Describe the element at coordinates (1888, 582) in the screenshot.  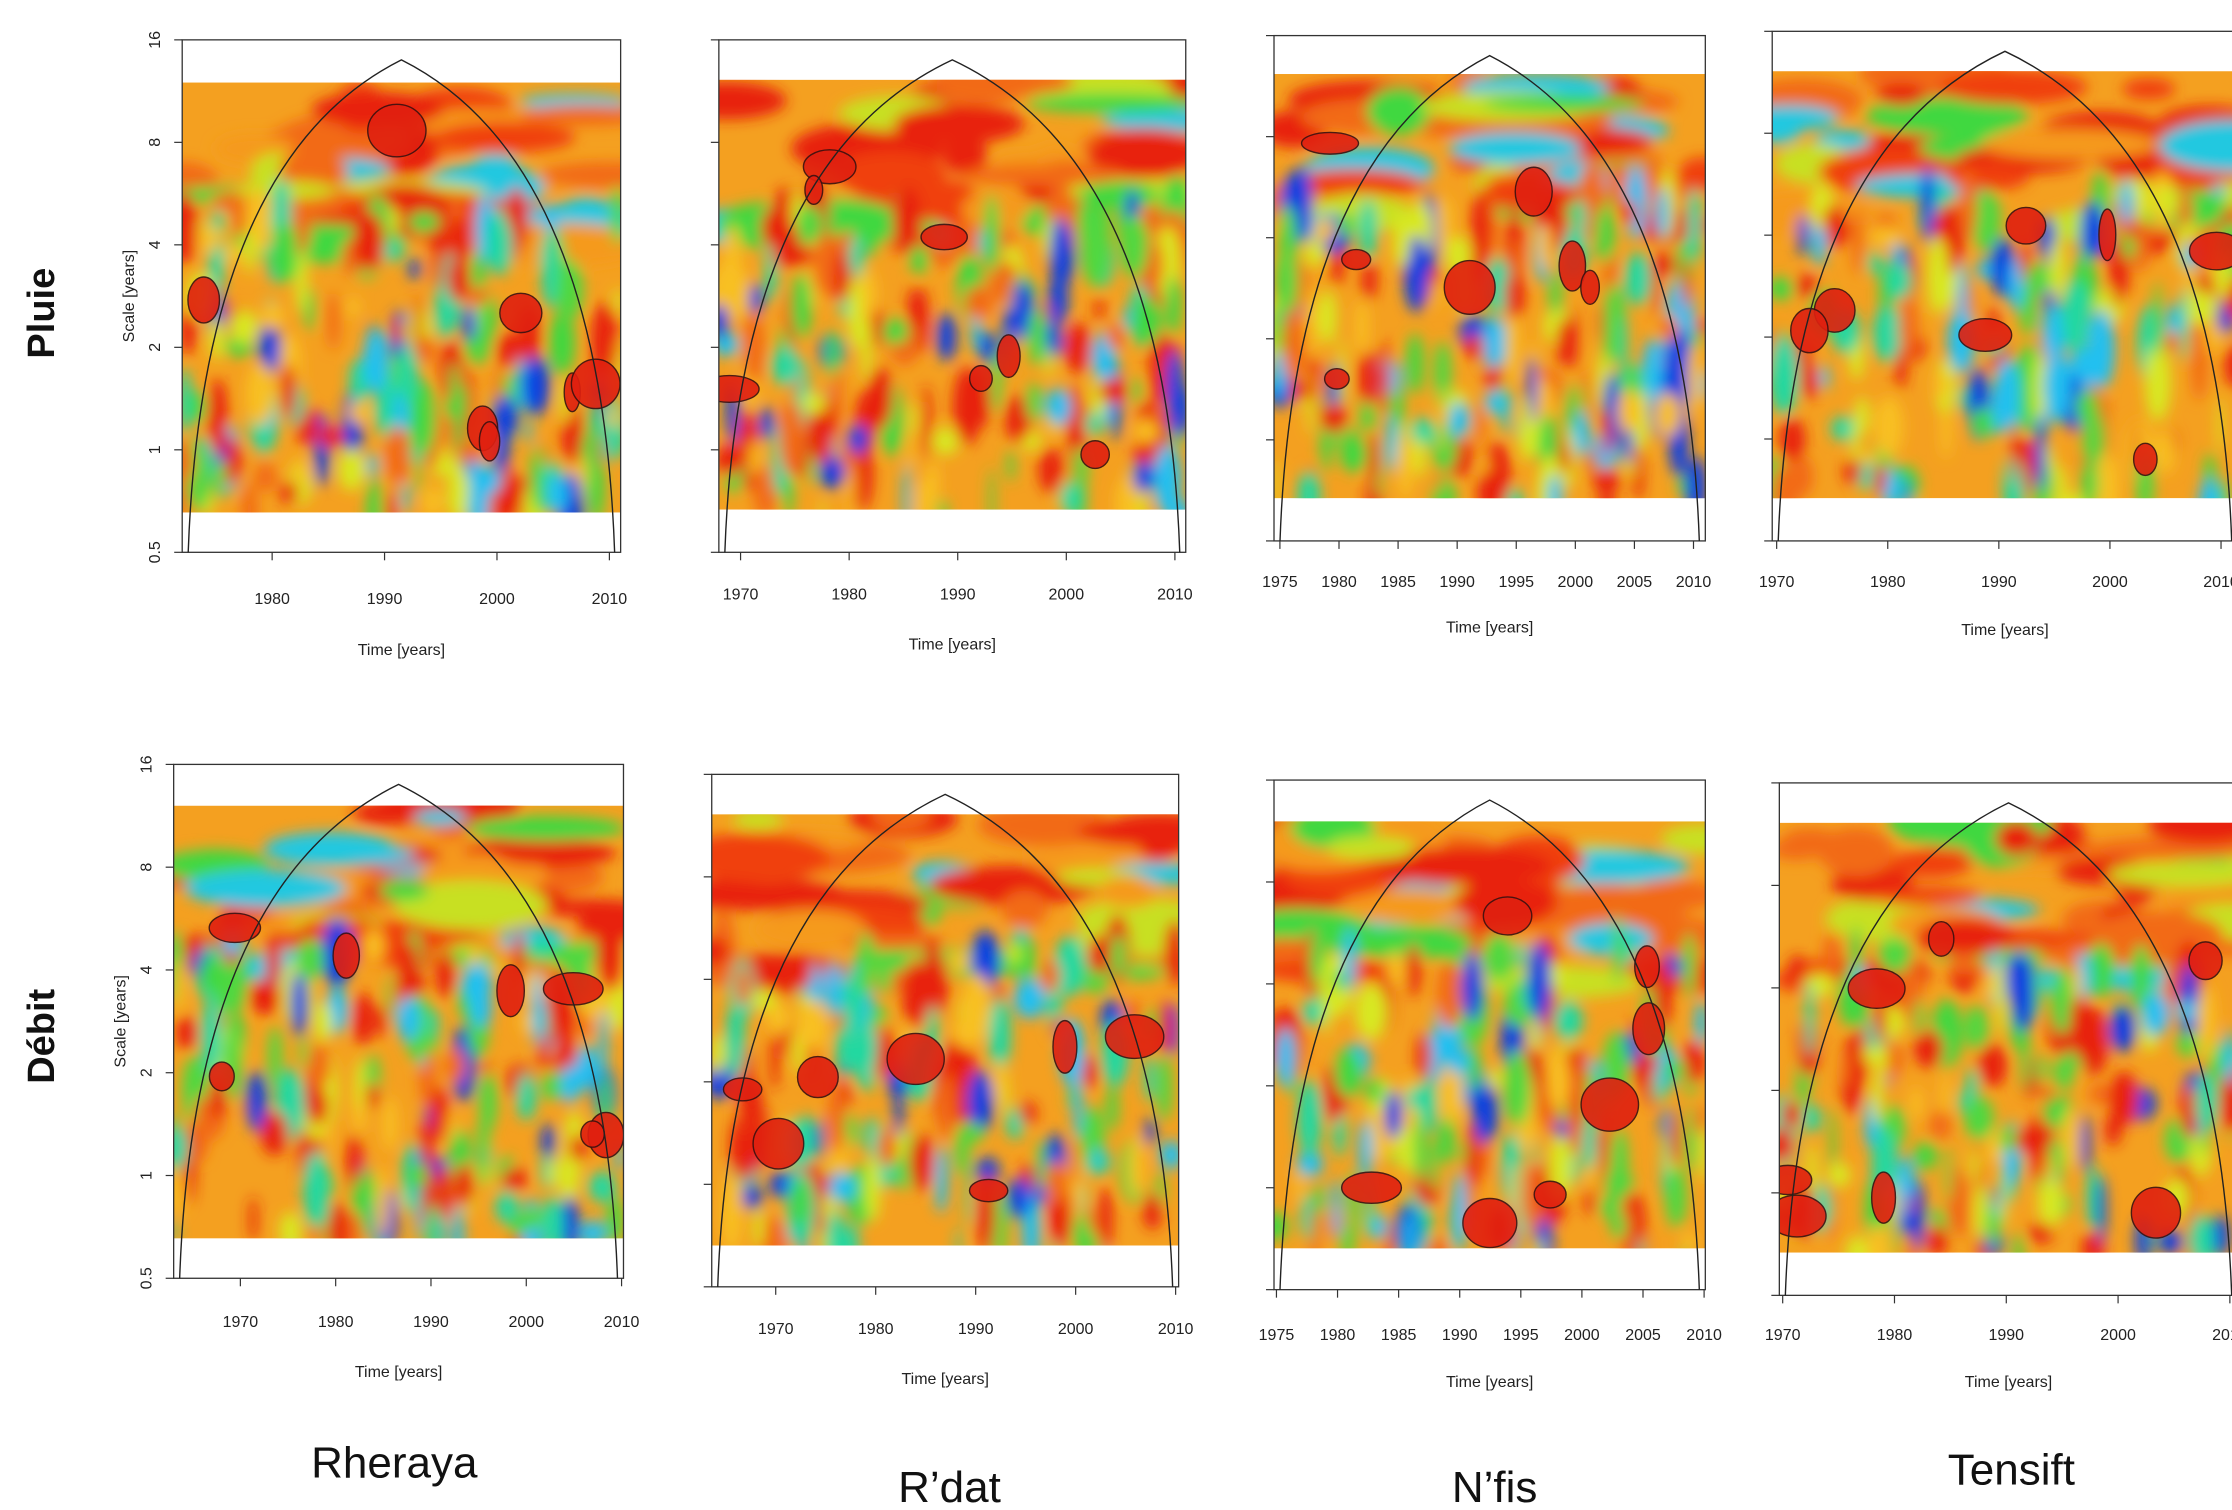
I see `x-tick-label: 1980` at that location.